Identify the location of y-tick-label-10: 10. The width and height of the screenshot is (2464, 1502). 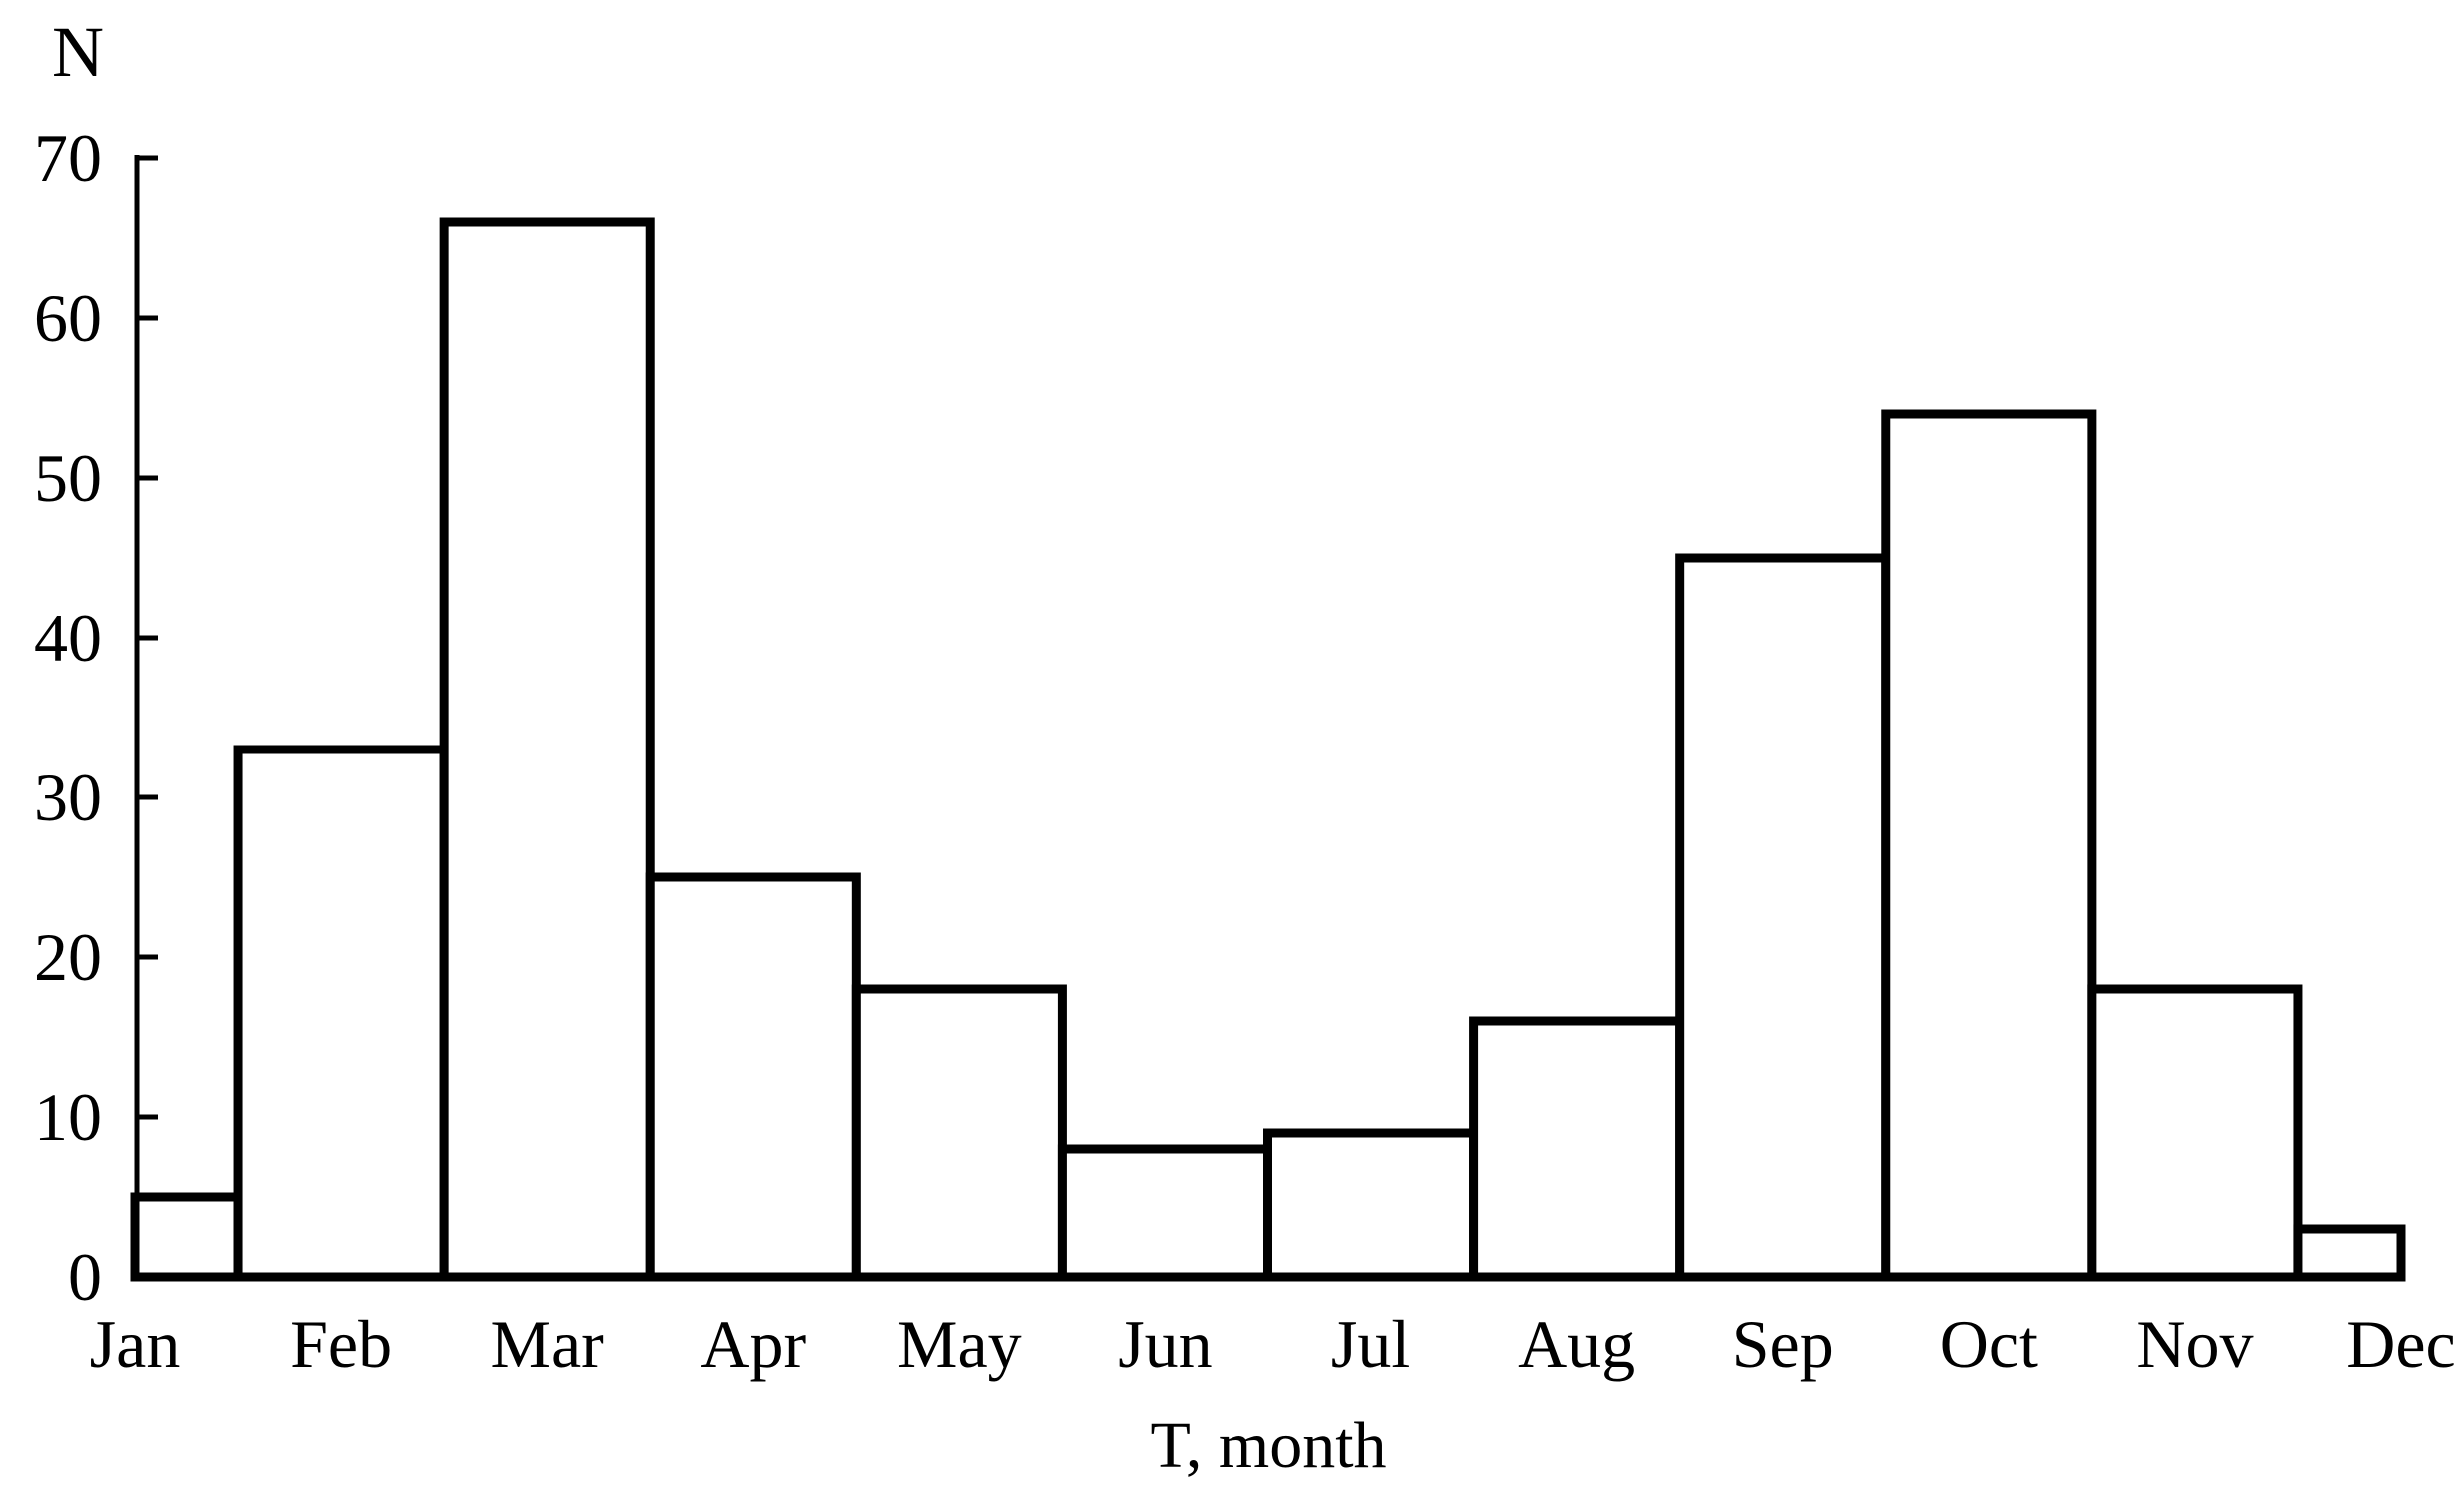
(68, 1117).